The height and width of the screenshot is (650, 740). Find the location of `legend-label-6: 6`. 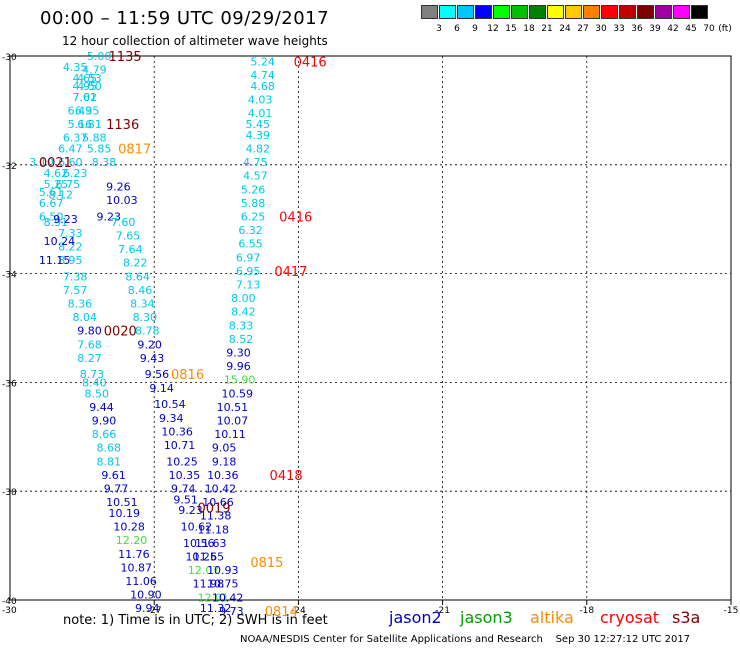

legend-label-6: 6 is located at coordinates (457, 29).